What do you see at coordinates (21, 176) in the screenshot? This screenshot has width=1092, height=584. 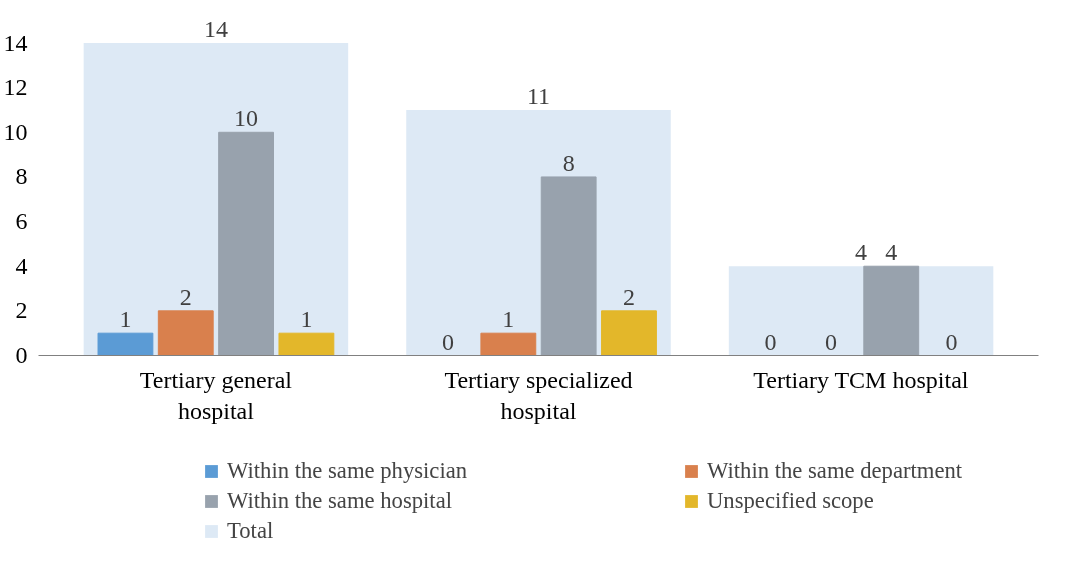 I see `y-tick-label: 8` at bounding box center [21, 176].